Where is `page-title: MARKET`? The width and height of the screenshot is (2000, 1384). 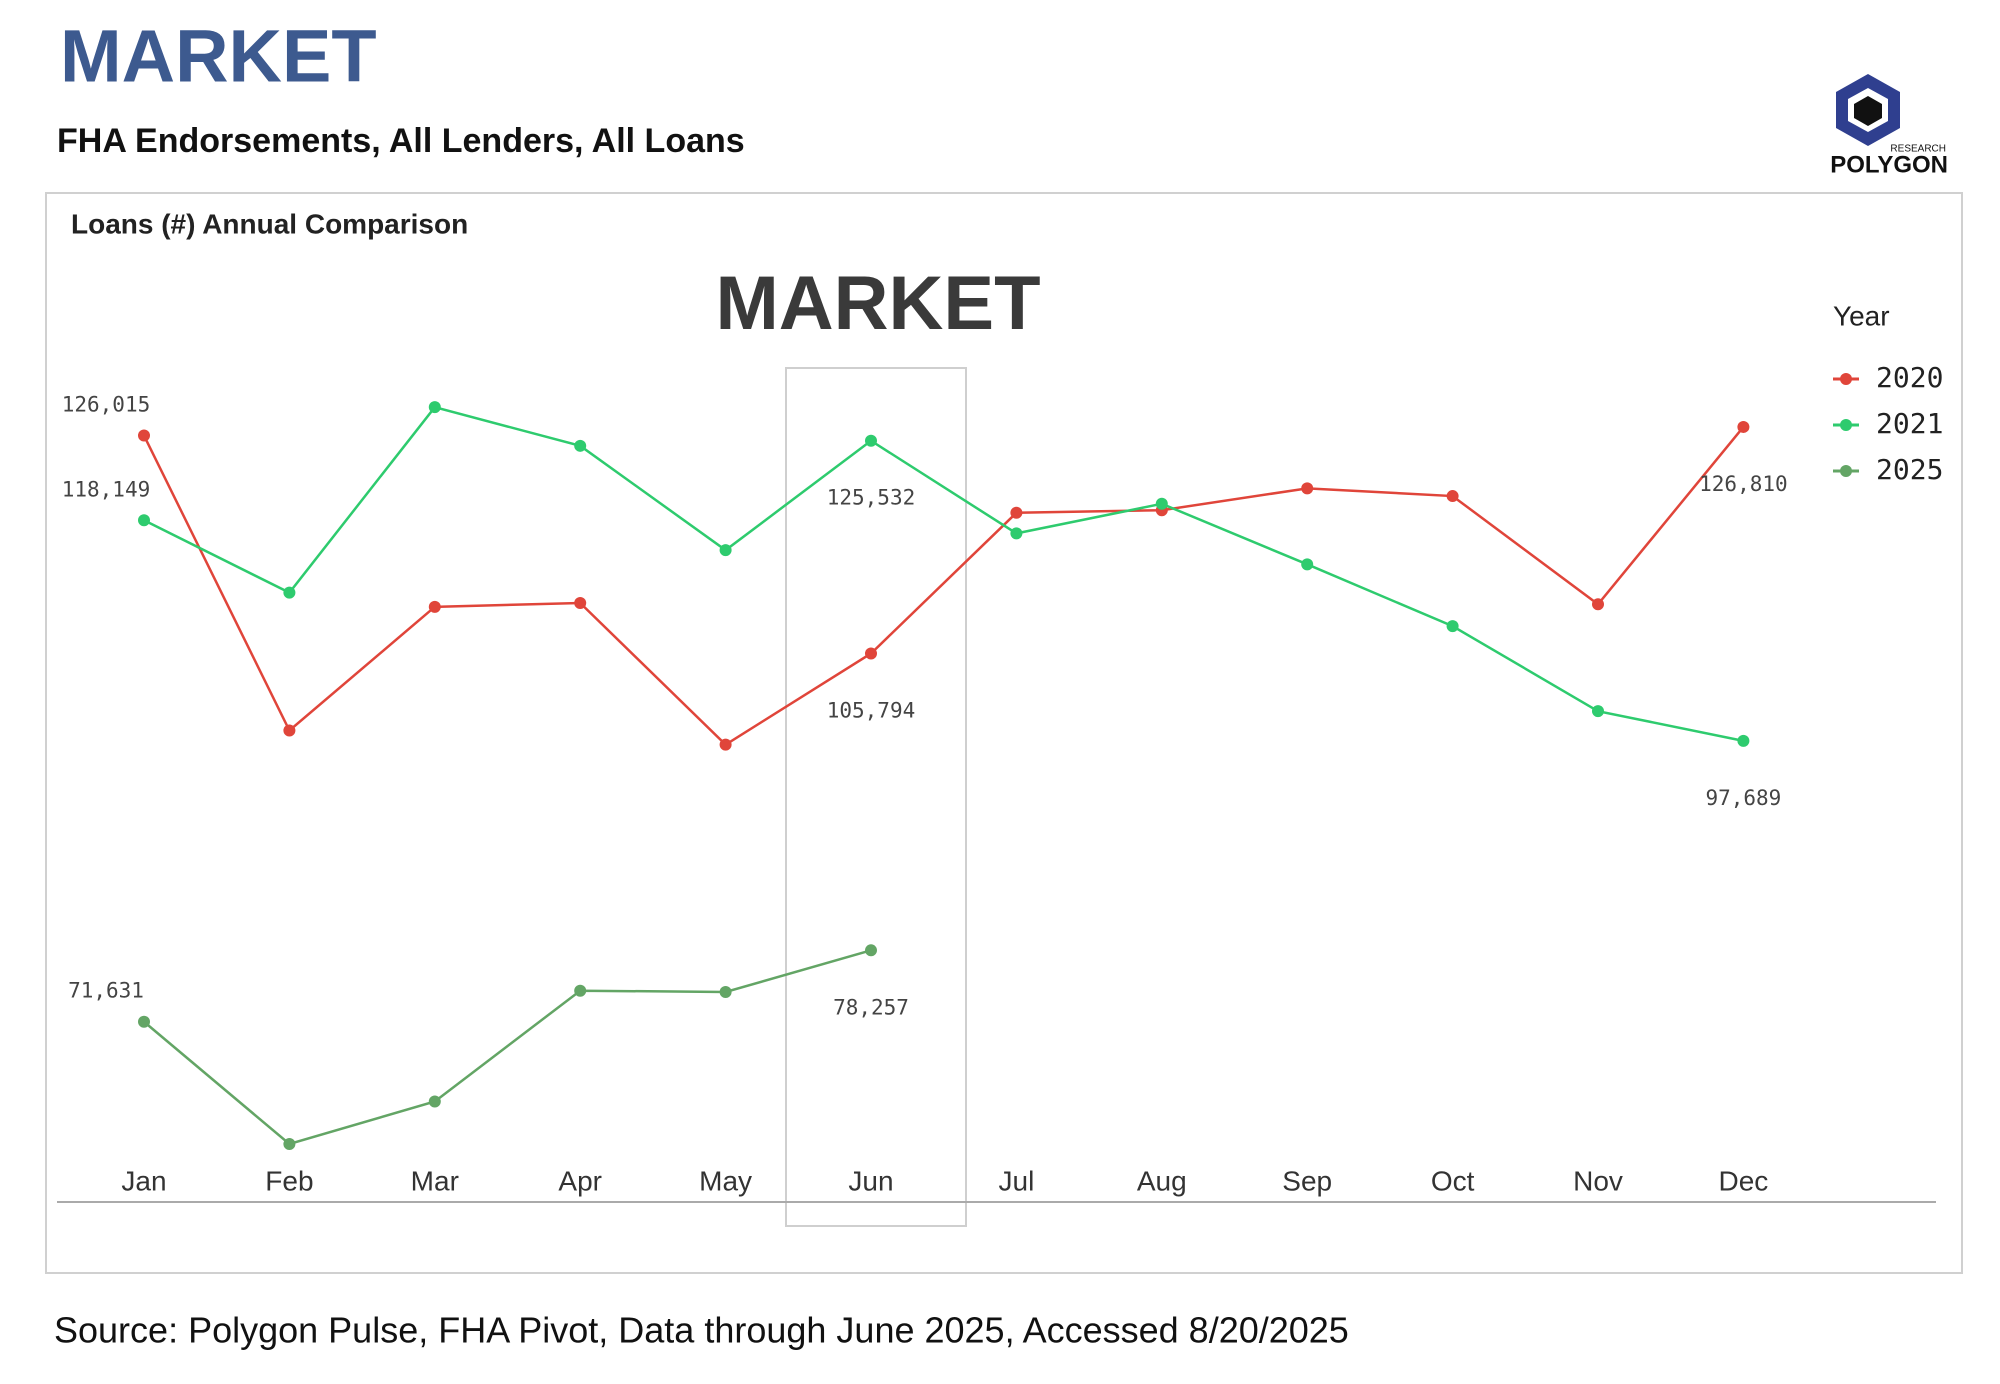 page-title: MARKET is located at coordinates (218, 56).